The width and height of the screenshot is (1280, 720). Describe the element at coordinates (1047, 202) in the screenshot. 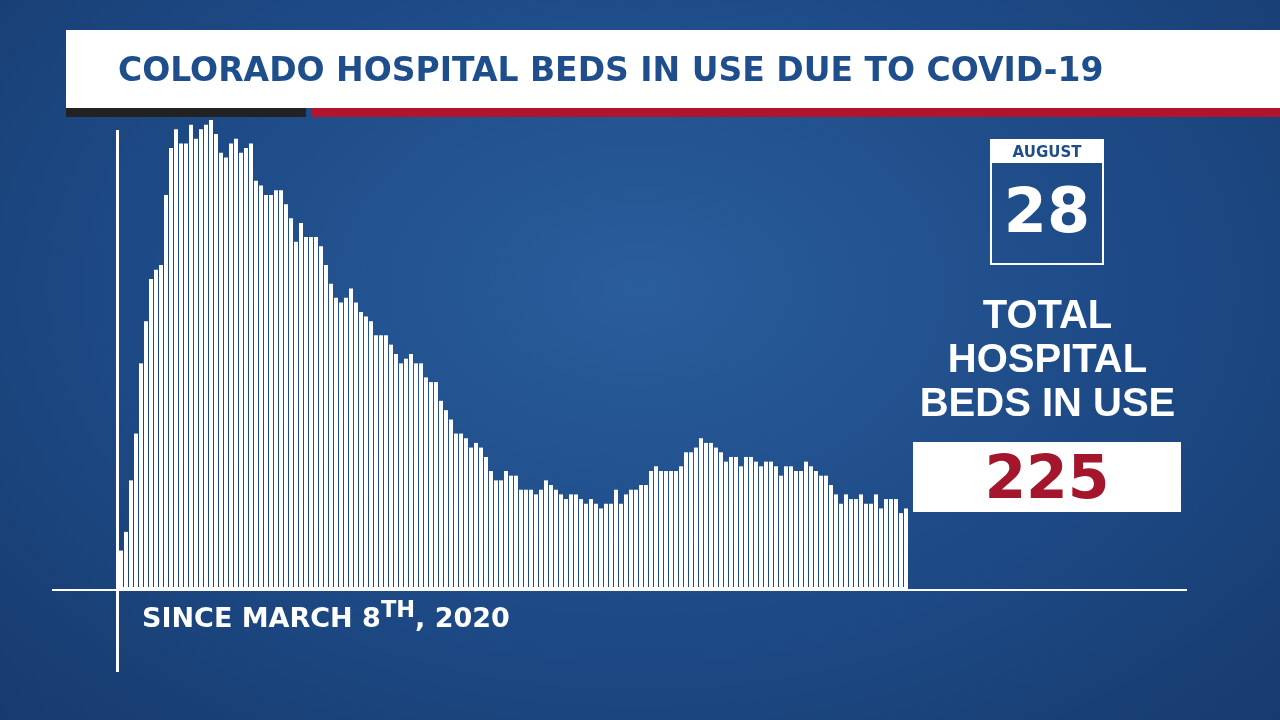

I see `calendar-icon: AUGUST 28` at that location.